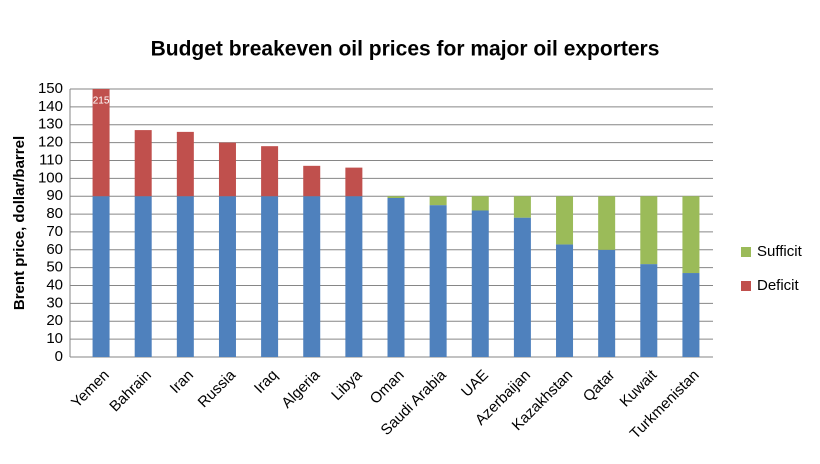 The image size is (820, 464). Describe the element at coordinates (50, 88) in the screenshot. I see `y-tick-label: 150` at that location.